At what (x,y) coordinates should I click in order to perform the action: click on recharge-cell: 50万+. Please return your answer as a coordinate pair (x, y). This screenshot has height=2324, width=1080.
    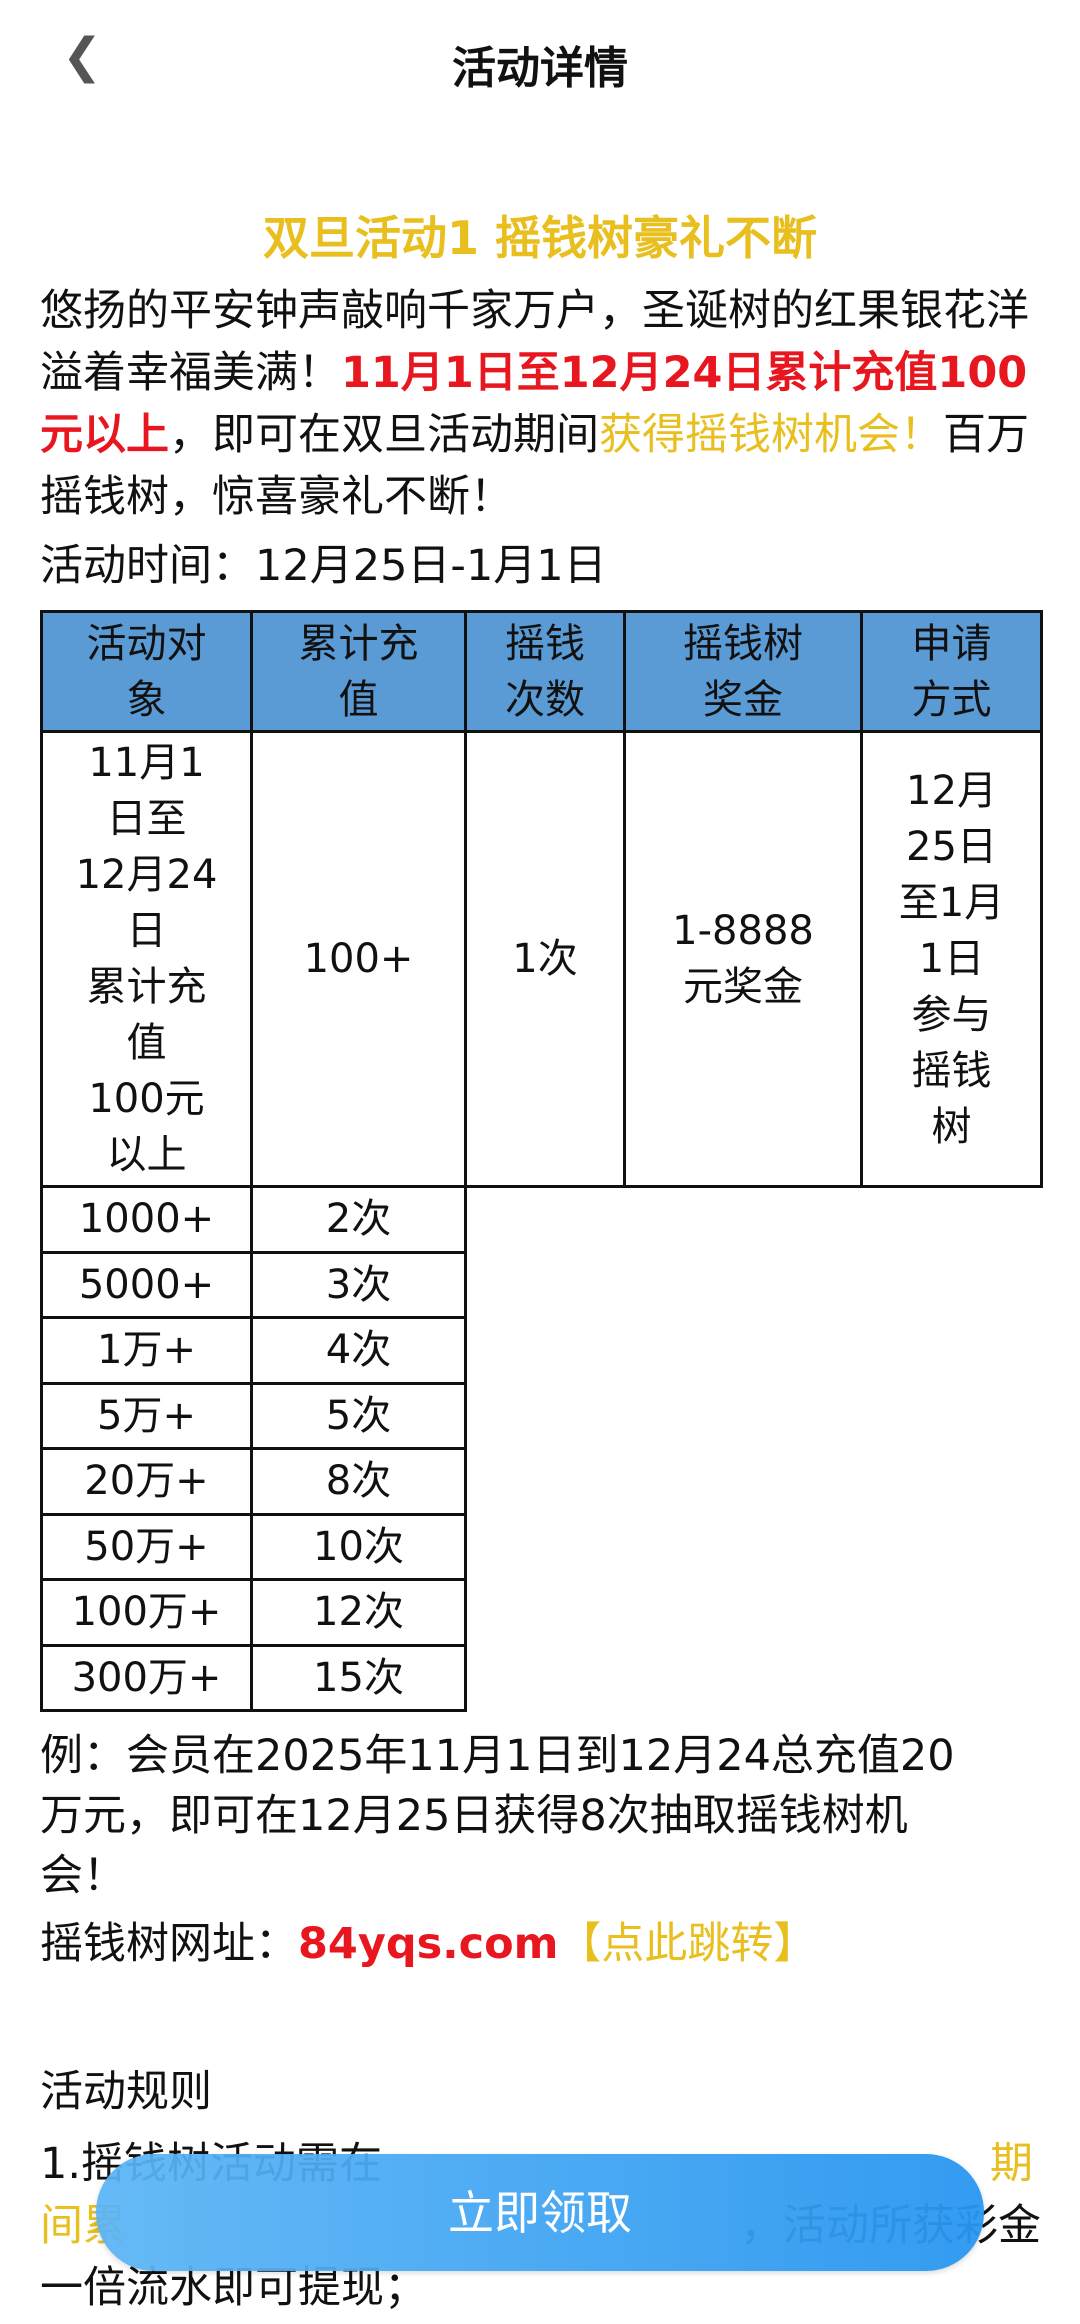
    Looking at the image, I should click on (146, 1546).